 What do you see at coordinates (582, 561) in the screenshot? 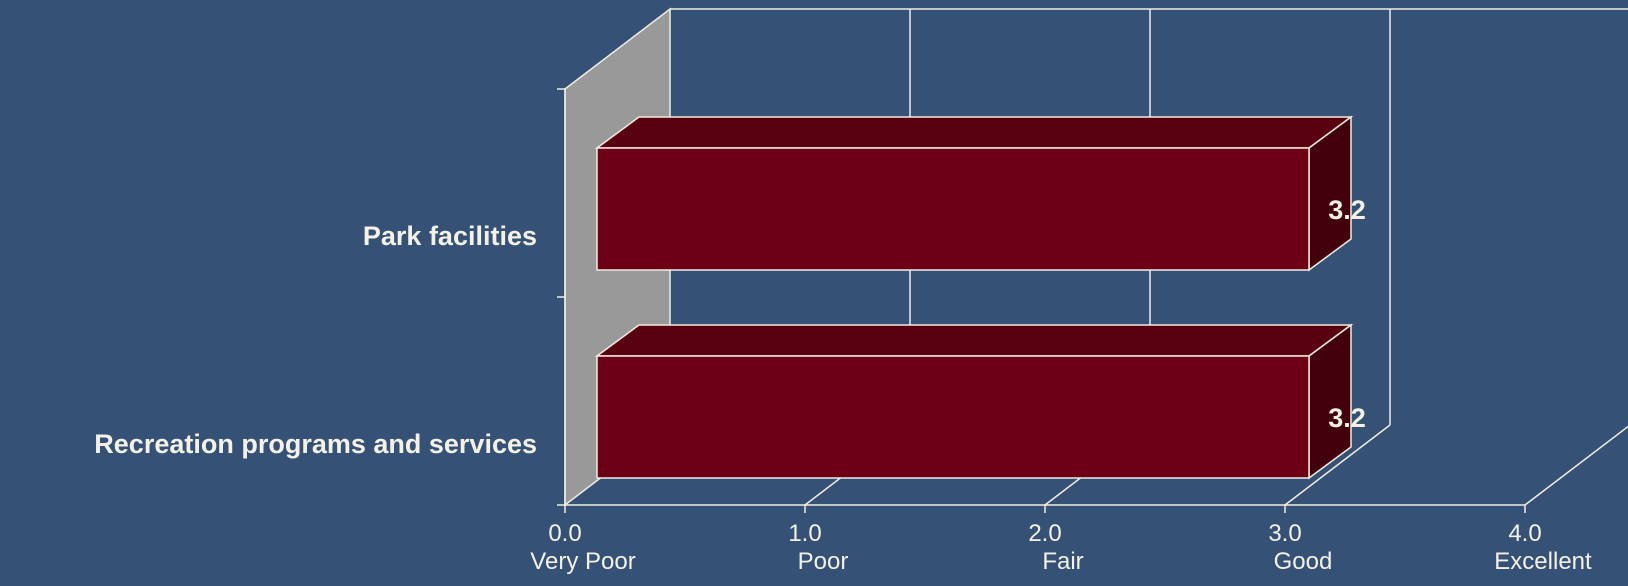
I see `x-tick-sublabel: Very Poor` at bounding box center [582, 561].